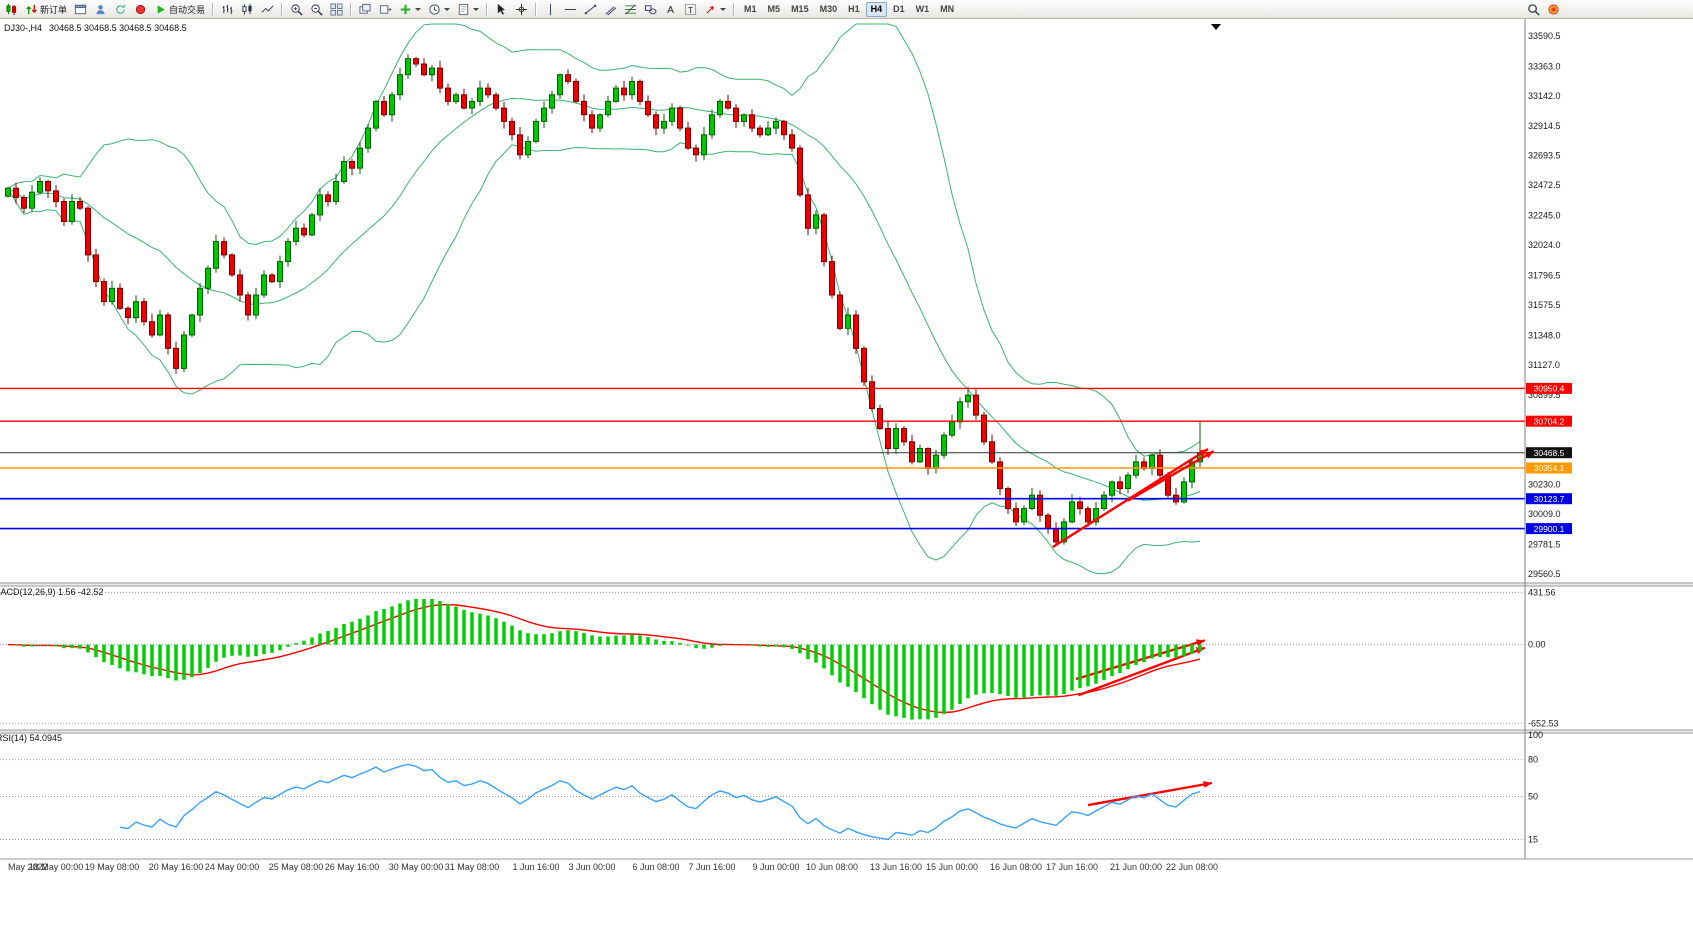 This screenshot has height=943, width=1693. I want to click on chart-shift-icon, so click(385, 9).